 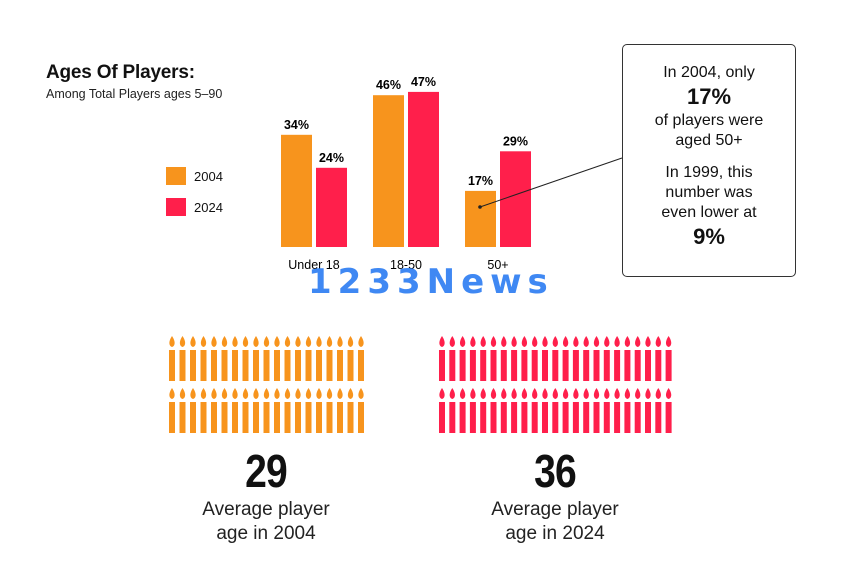 What do you see at coordinates (709, 140) in the screenshot?
I see `callout-line: aged 50+` at bounding box center [709, 140].